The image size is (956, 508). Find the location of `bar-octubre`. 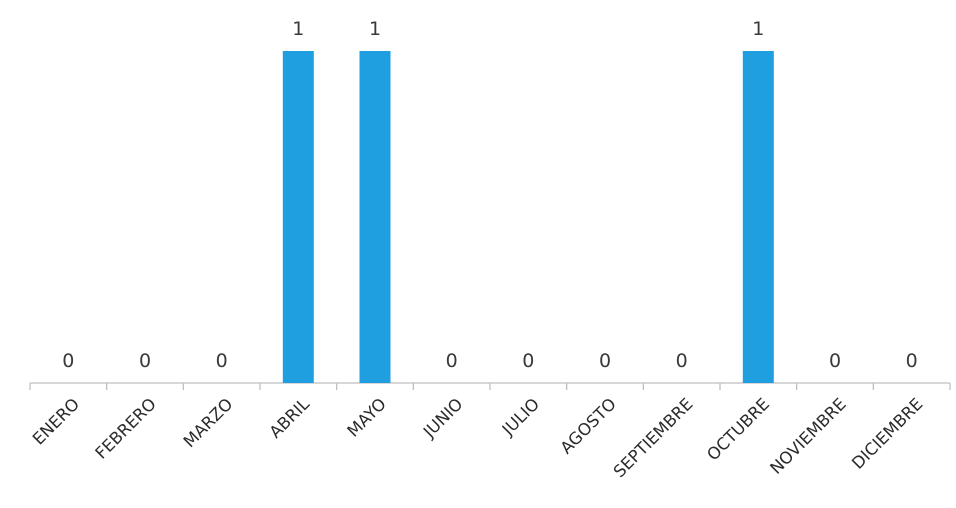

bar-octubre is located at coordinates (758, 217).